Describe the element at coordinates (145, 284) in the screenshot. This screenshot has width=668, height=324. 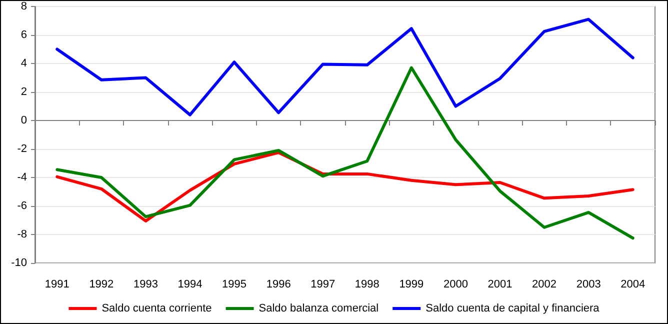
I see `x-tick-label: 1993` at that location.